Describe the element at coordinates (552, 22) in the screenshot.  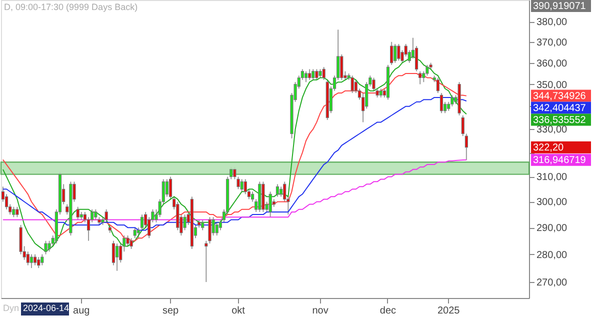
I see `y-tick-label: 380,00` at that location.